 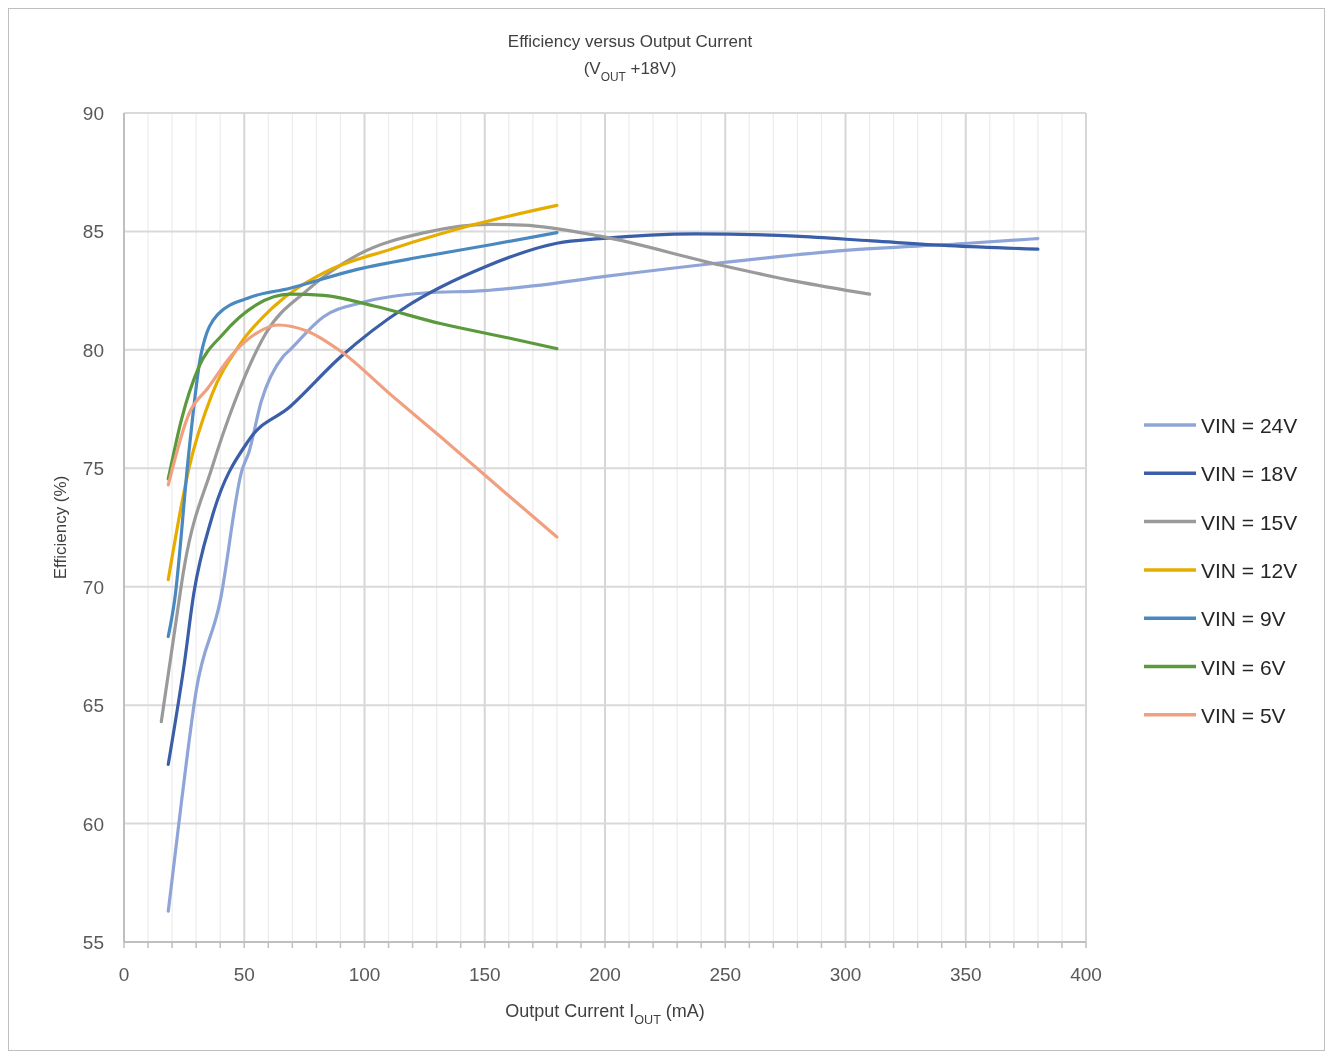 I want to click on y-tick-label: 60, so click(x=93, y=824).